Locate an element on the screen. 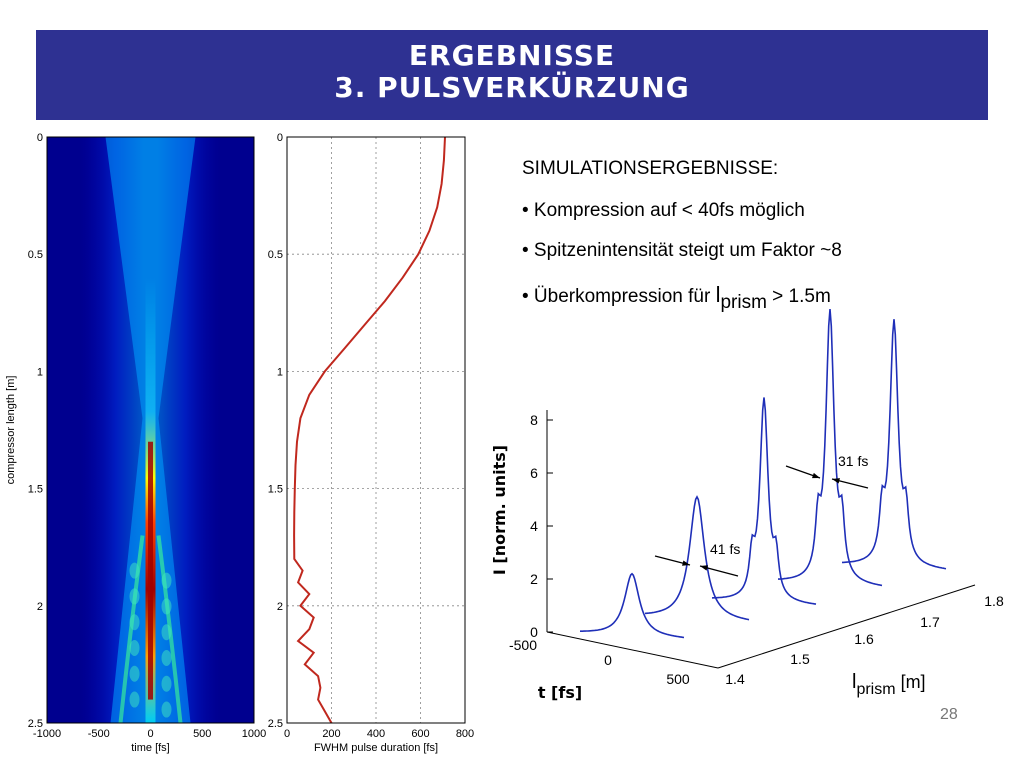 Image resolution: width=1024 pixels, height=768 pixels. waterfall-prism-tick-label: 1.6 is located at coordinates (864, 639).